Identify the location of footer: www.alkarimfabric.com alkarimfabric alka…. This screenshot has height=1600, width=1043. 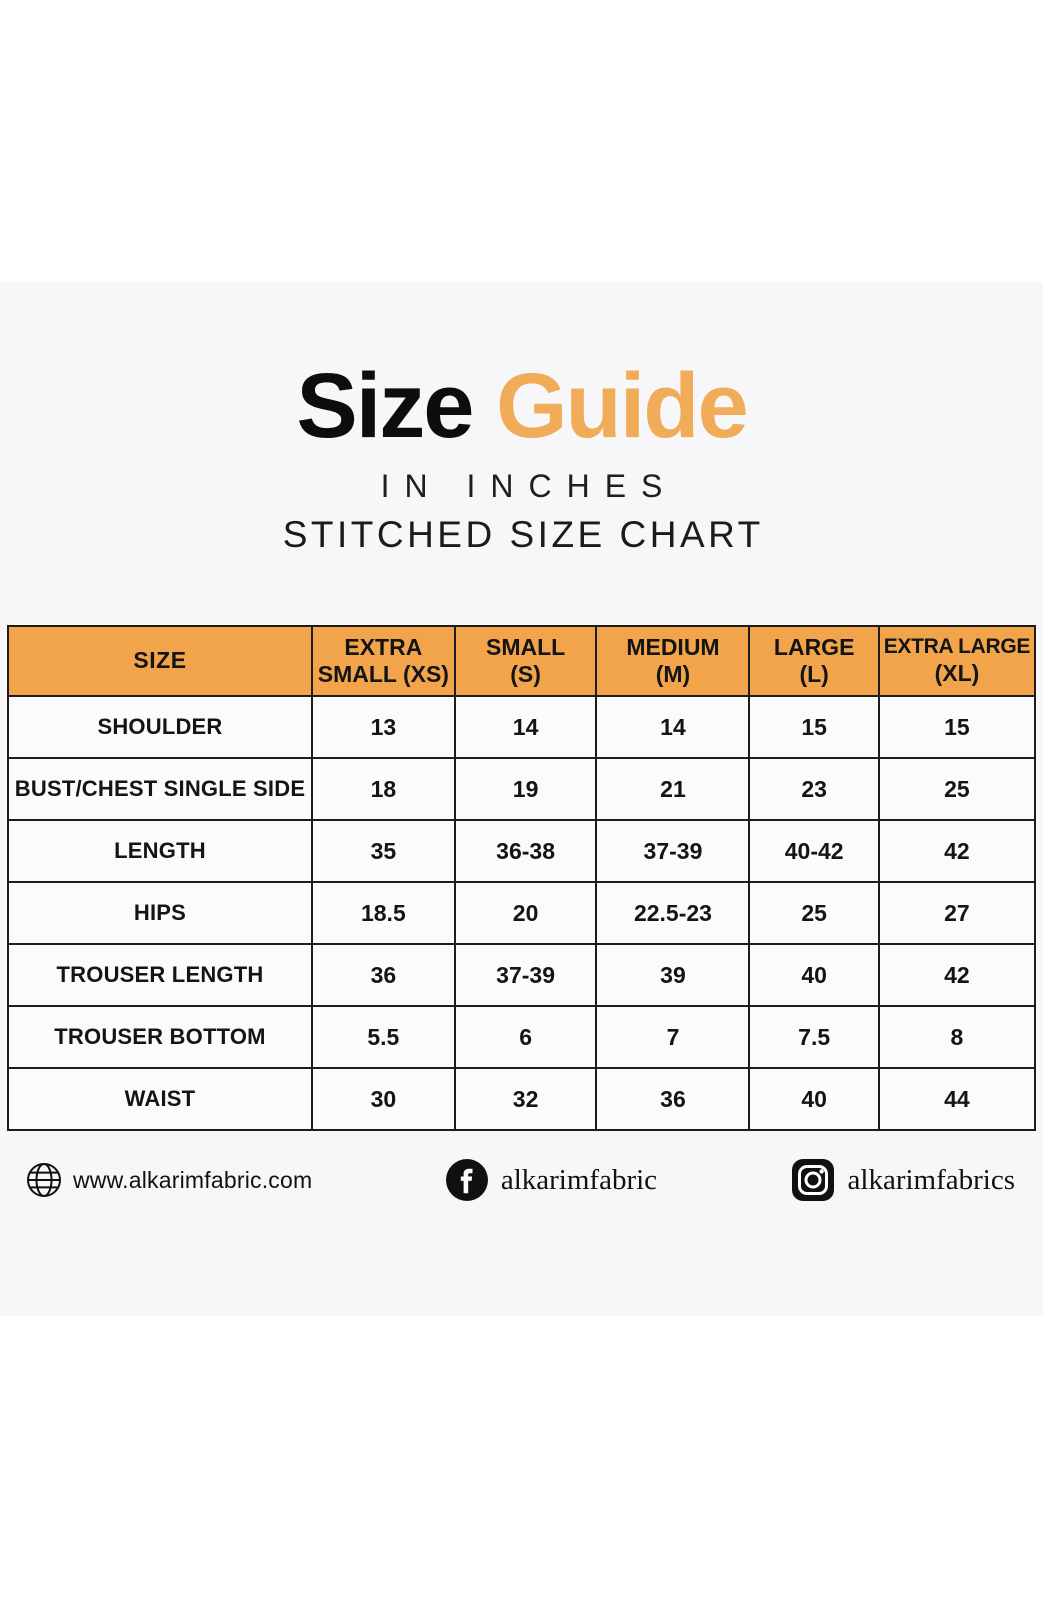
(521, 1180).